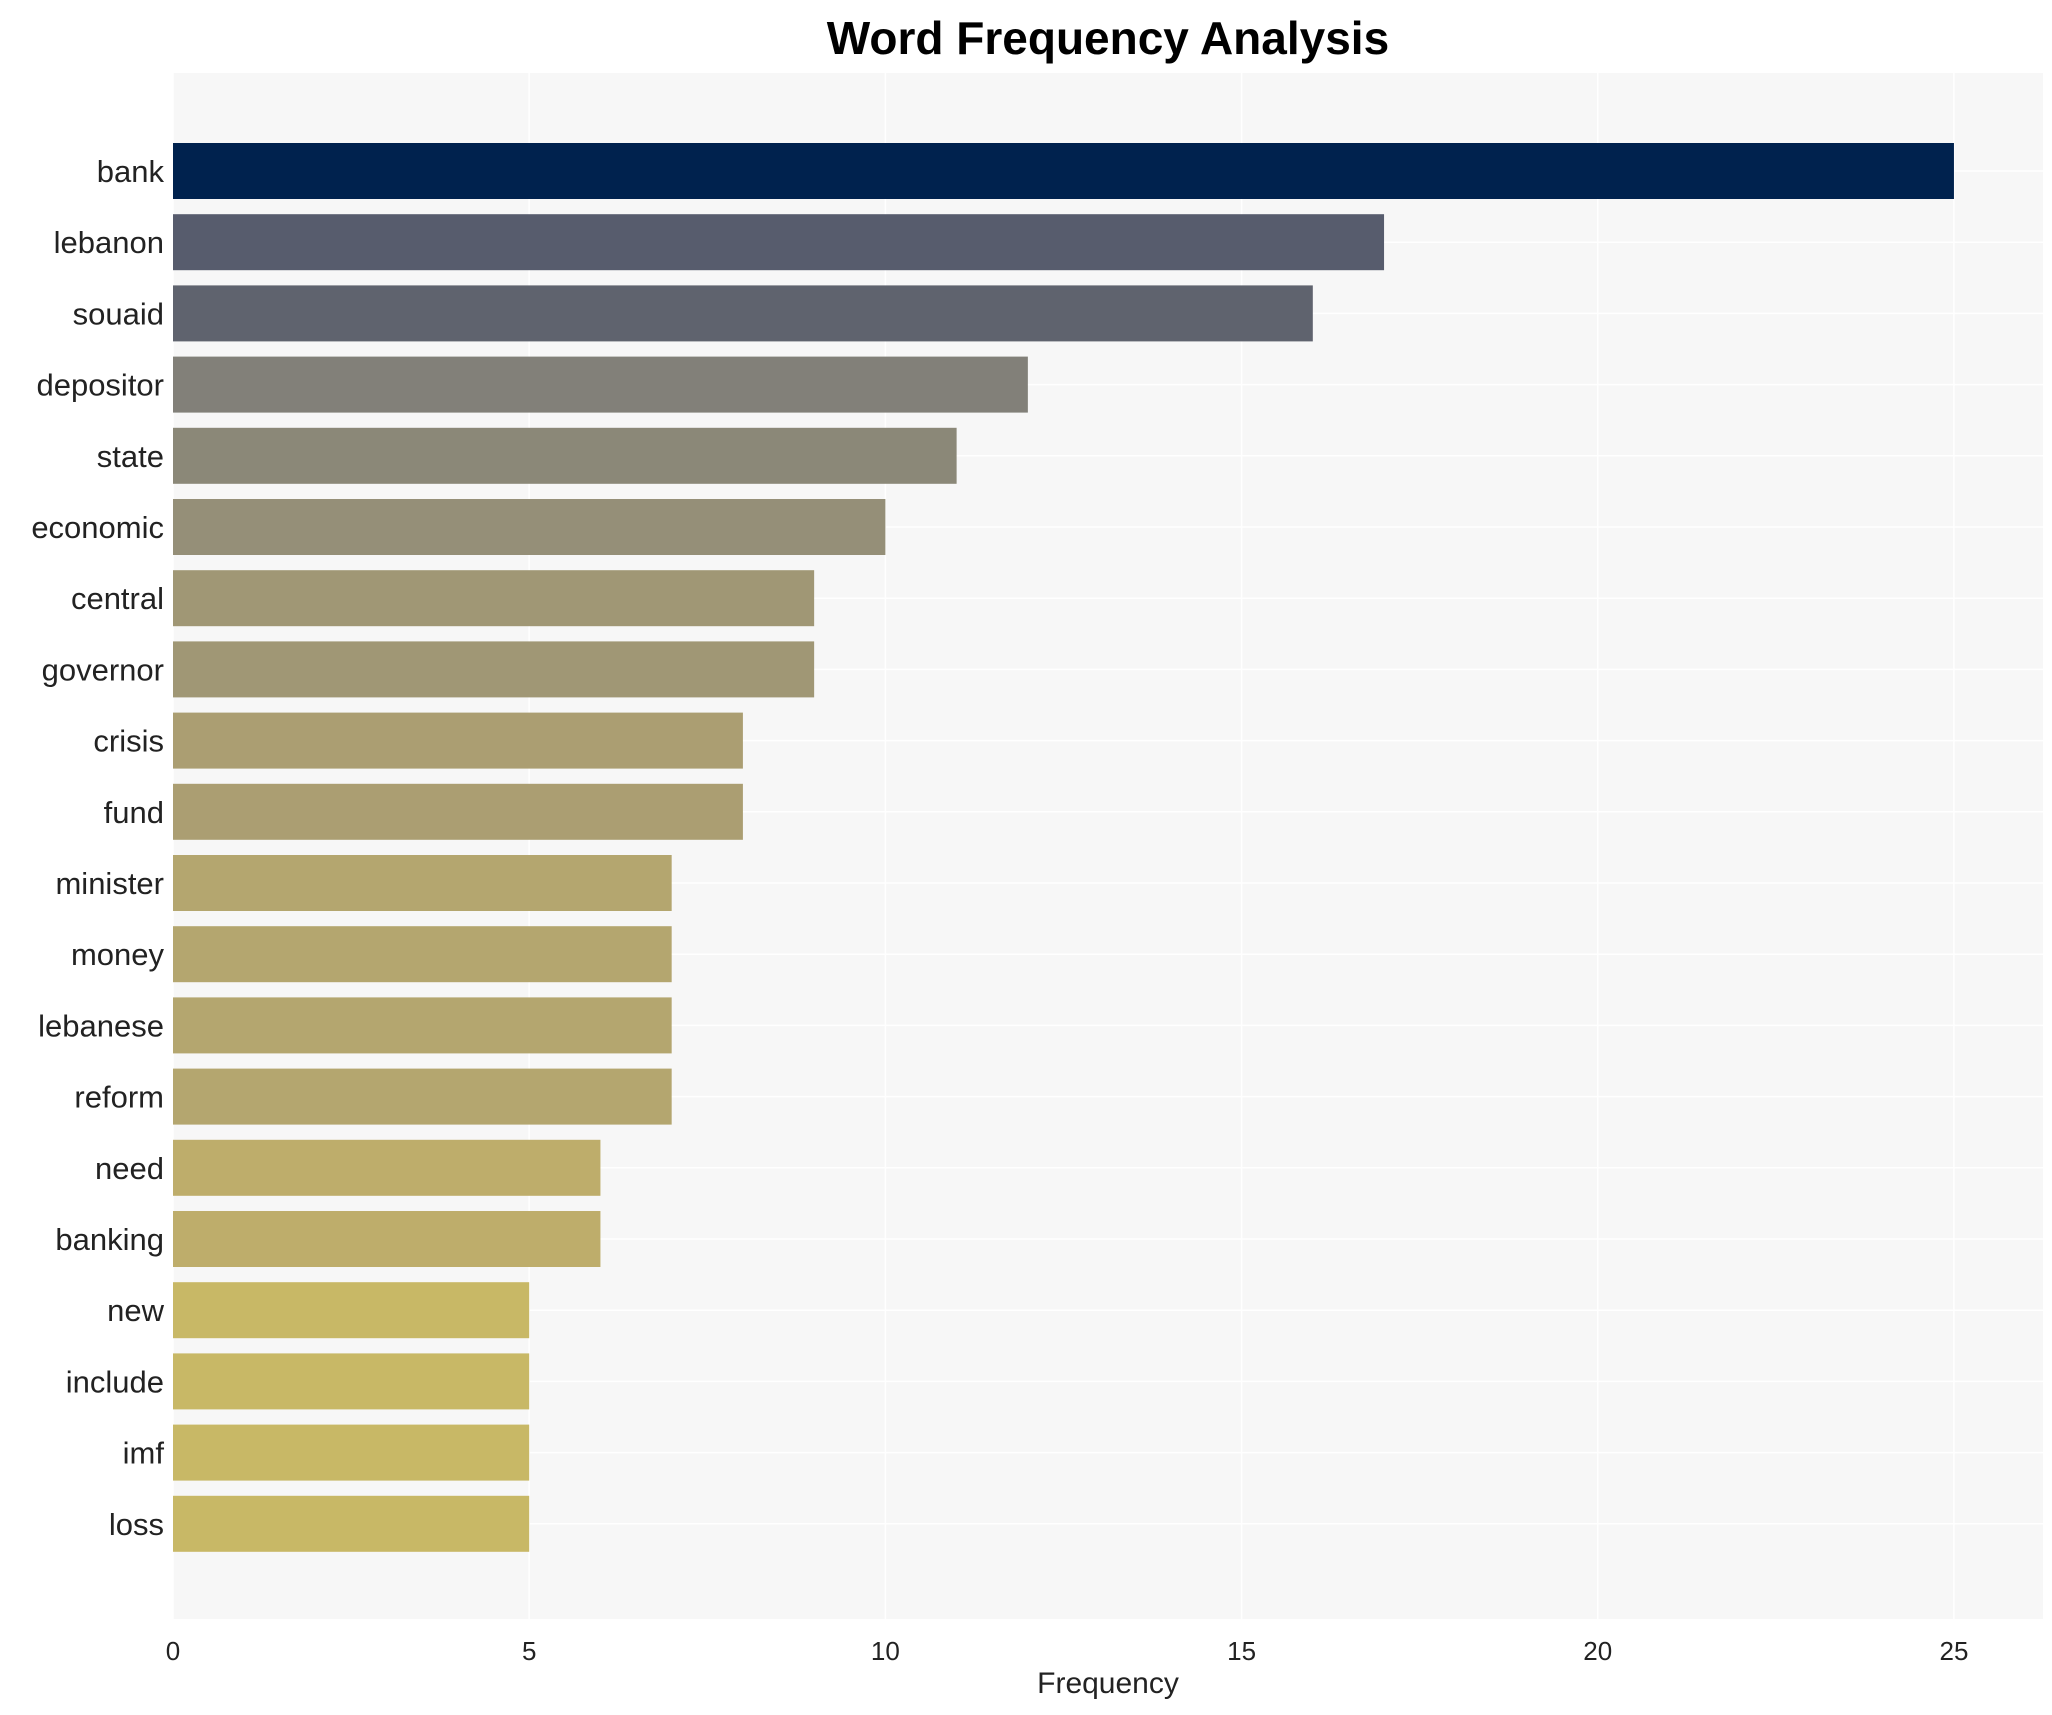 This screenshot has width=2052, height=1715. What do you see at coordinates (351, 1310) in the screenshot?
I see `bar-new` at bounding box center [351, 1310].